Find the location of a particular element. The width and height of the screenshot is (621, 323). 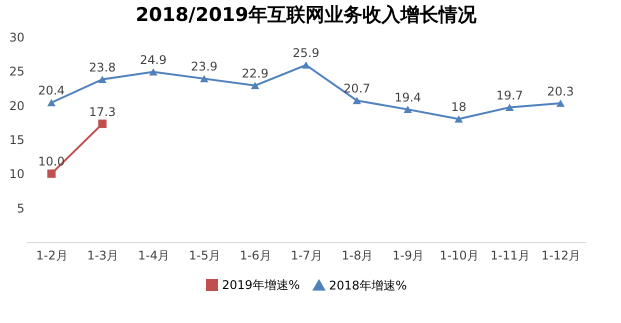

data-label: 20.7 is located at coordinates (357, 89).